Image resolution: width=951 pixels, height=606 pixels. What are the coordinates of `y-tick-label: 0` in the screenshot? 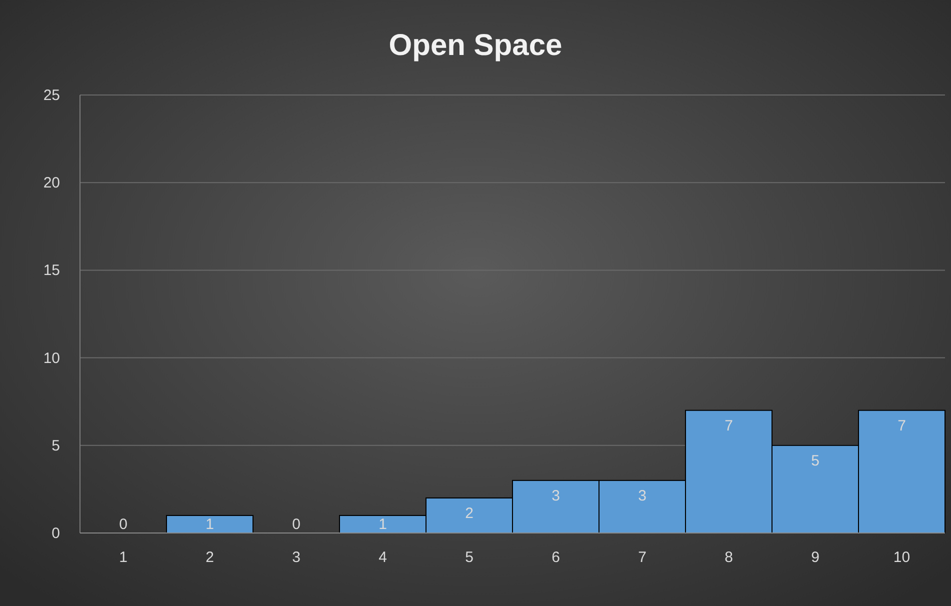 It's located at (56, 533).